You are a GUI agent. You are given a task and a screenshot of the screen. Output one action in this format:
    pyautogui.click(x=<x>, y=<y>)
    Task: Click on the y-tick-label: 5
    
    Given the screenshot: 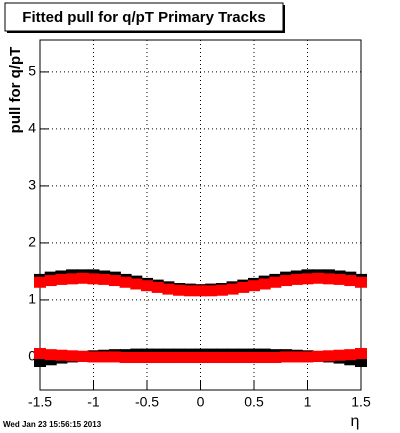 What is the action you would take?
    pyautogui.click(x=32, y=71)
    